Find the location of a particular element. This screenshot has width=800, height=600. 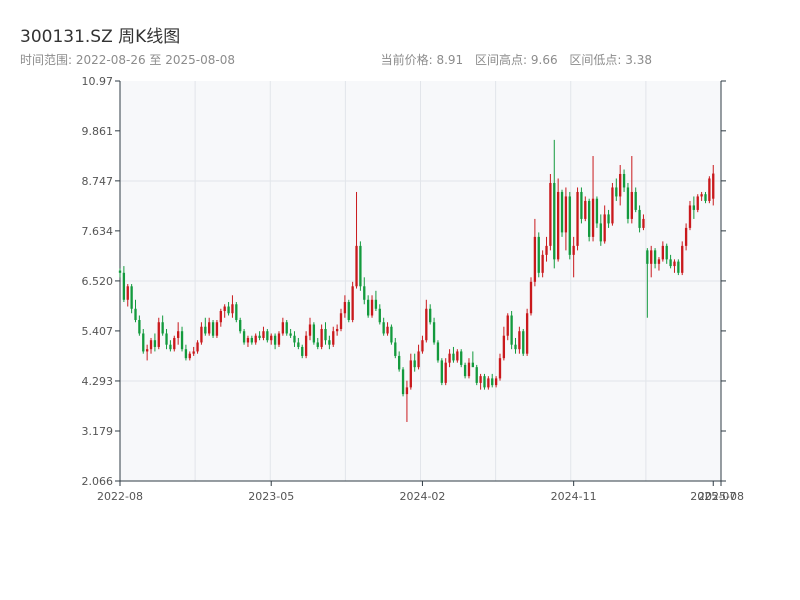

y-tick-label: 9.861 is located at coordinates (98, 131).